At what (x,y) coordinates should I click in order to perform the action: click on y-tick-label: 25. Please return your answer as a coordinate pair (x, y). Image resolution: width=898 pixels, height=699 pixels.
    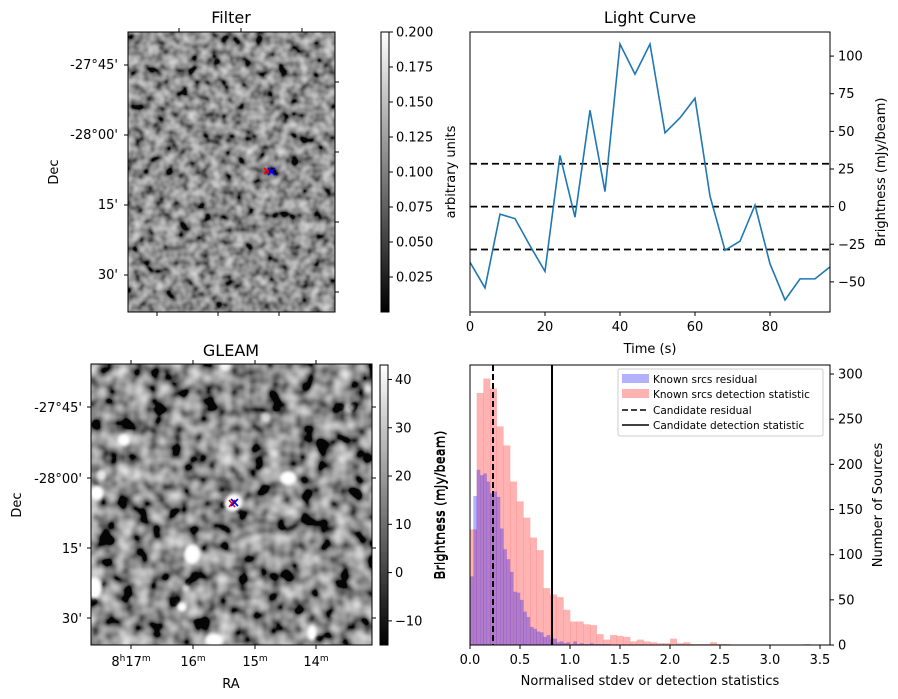
    Looking at the image, I should click on (846, 169).